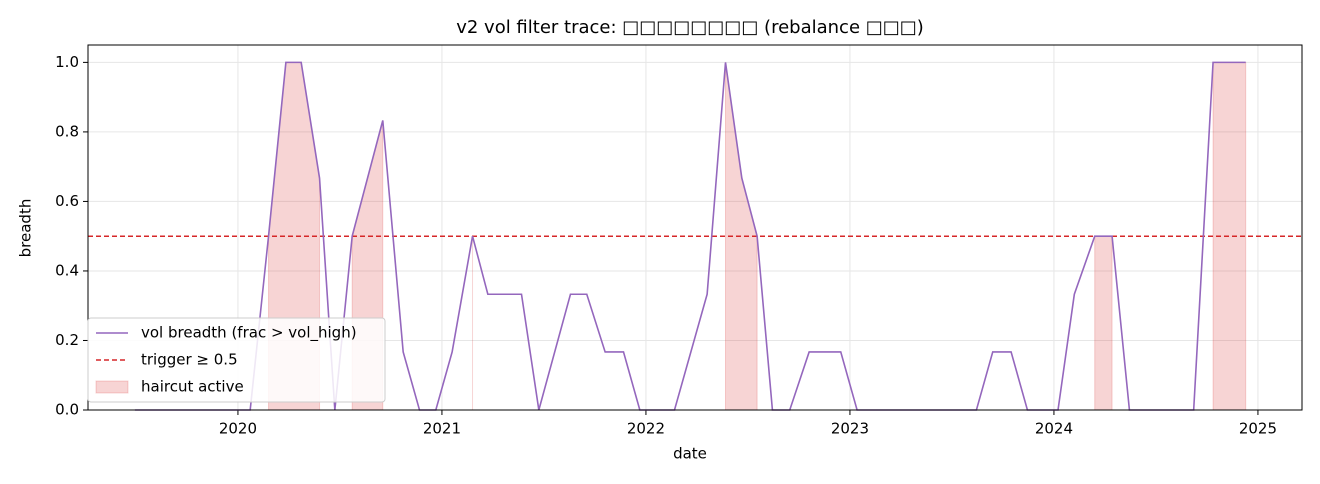 This screenshot has width=1320, height=484. I want to click on haircut-shade, so click(1103, 323).